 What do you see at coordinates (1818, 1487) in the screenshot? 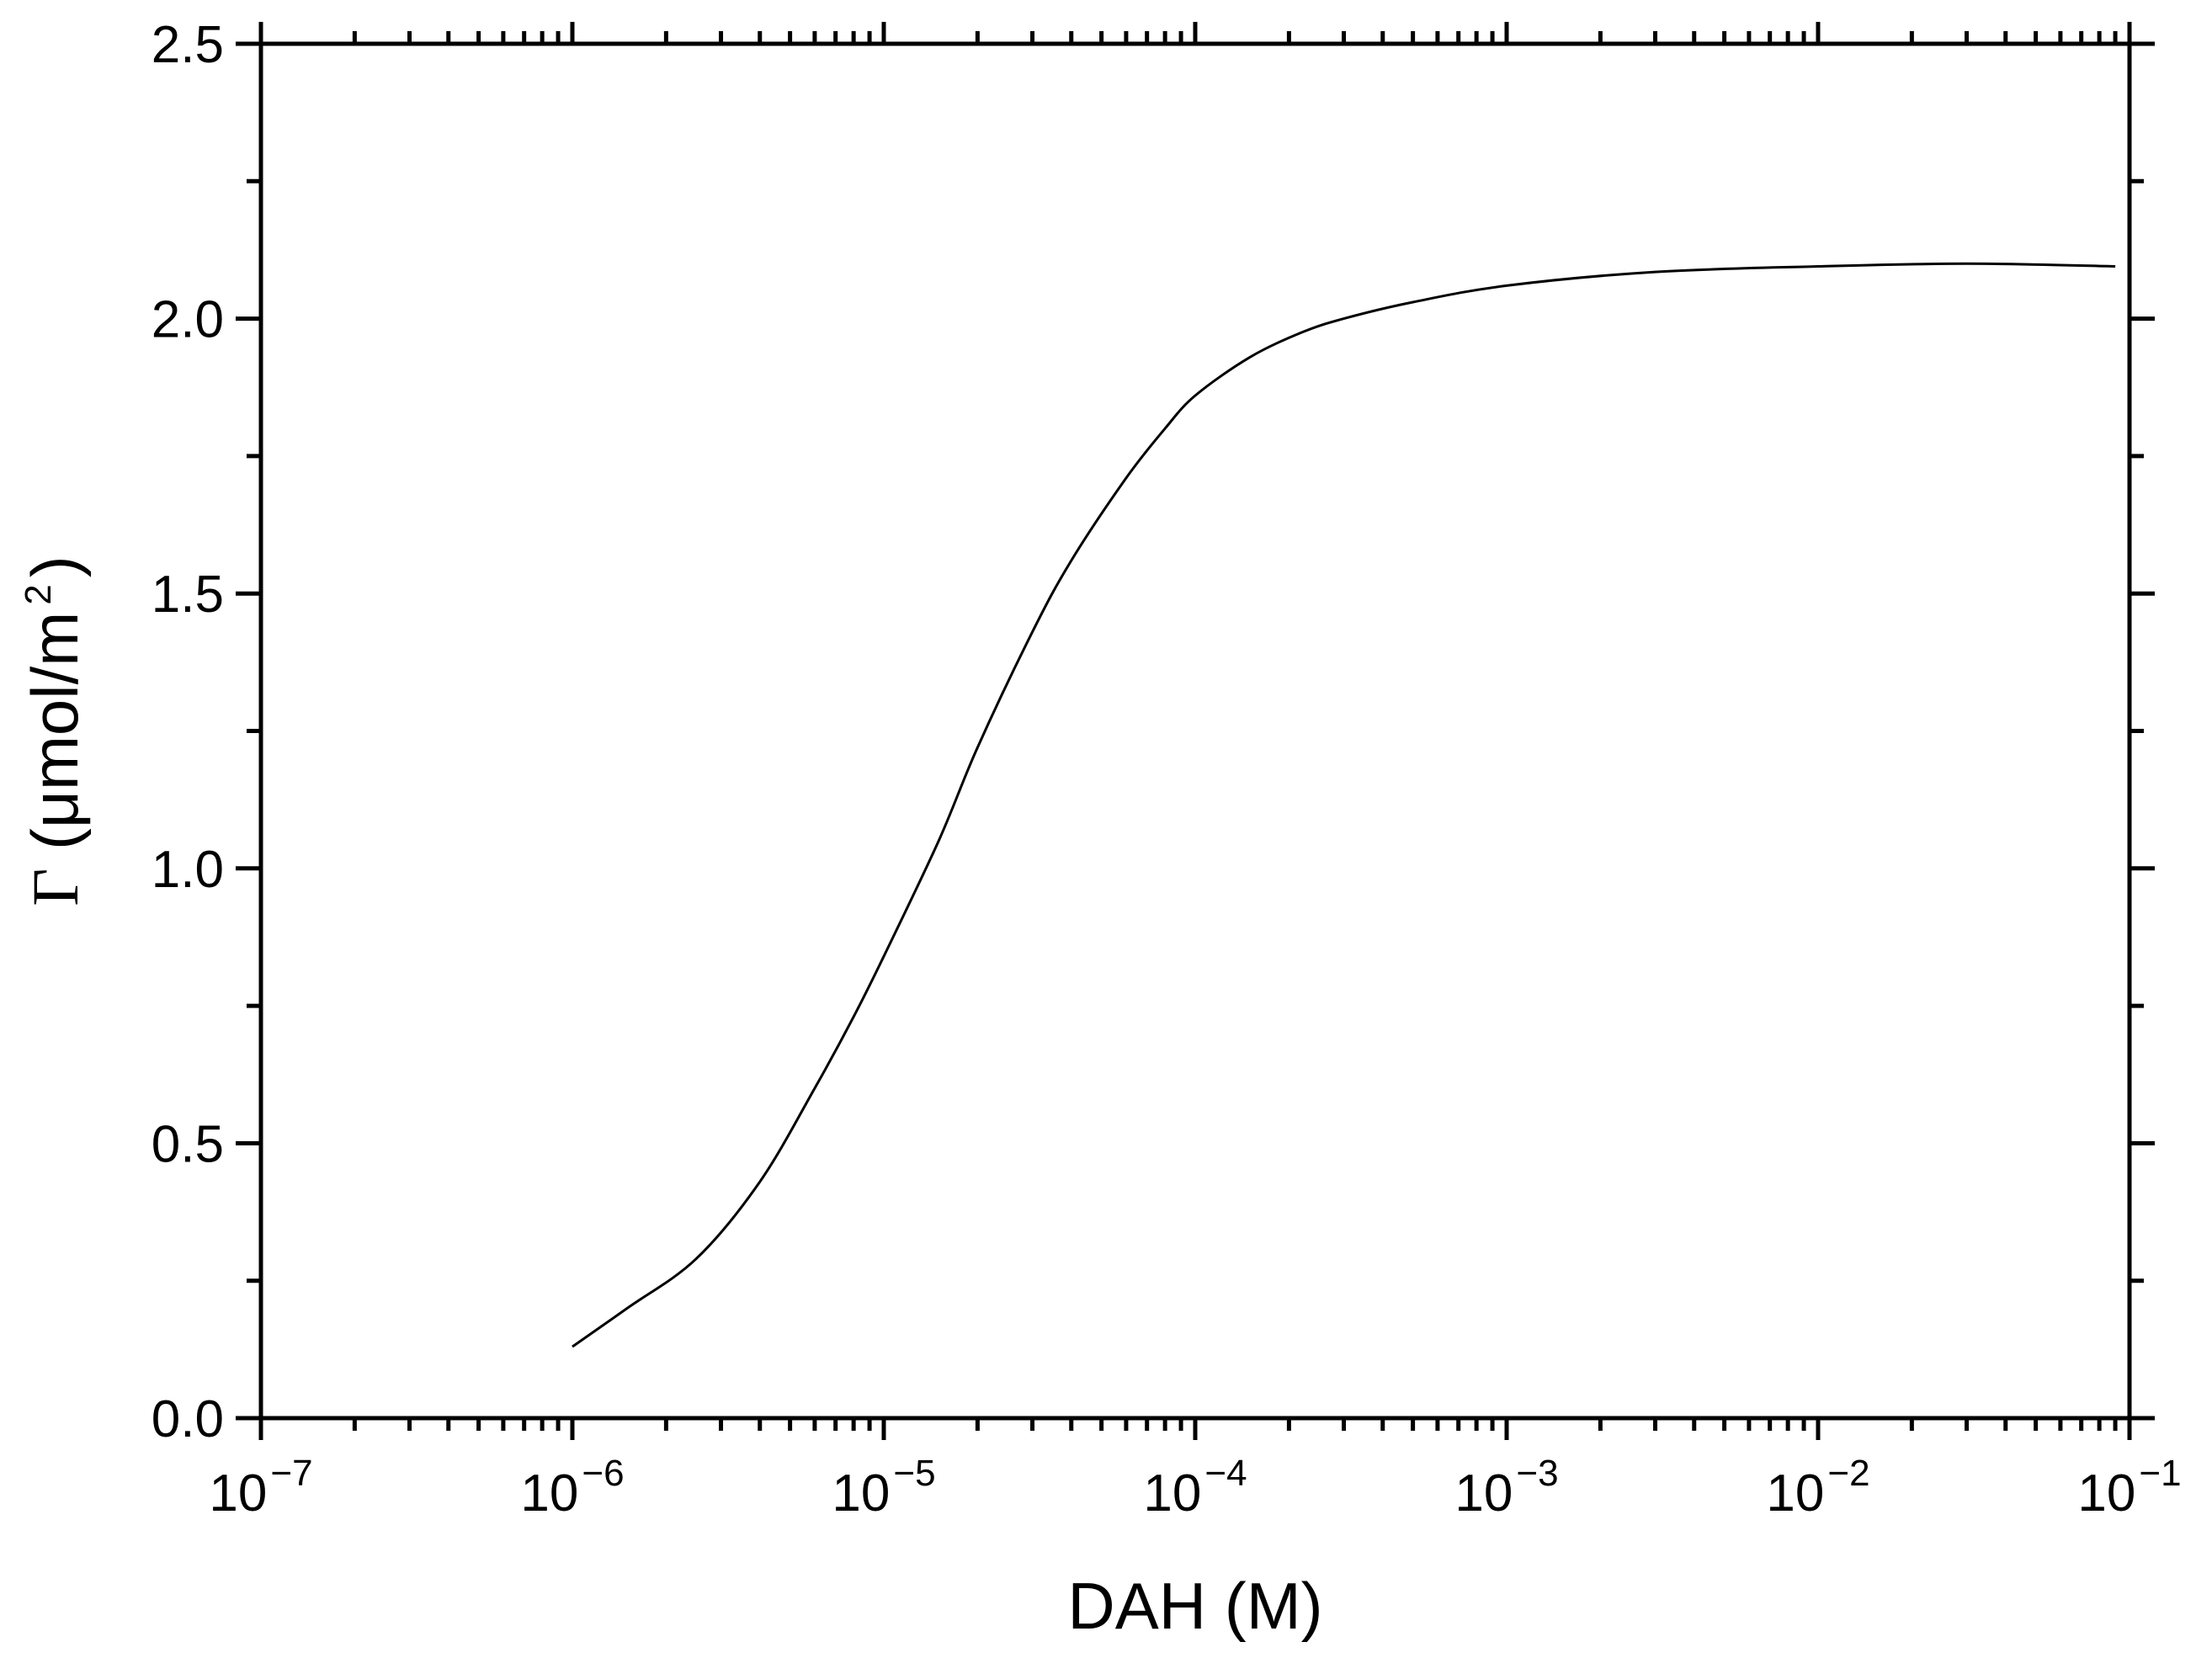
I see `x-tick-label: 10⁻²` at bounding box center [1818, 1487].